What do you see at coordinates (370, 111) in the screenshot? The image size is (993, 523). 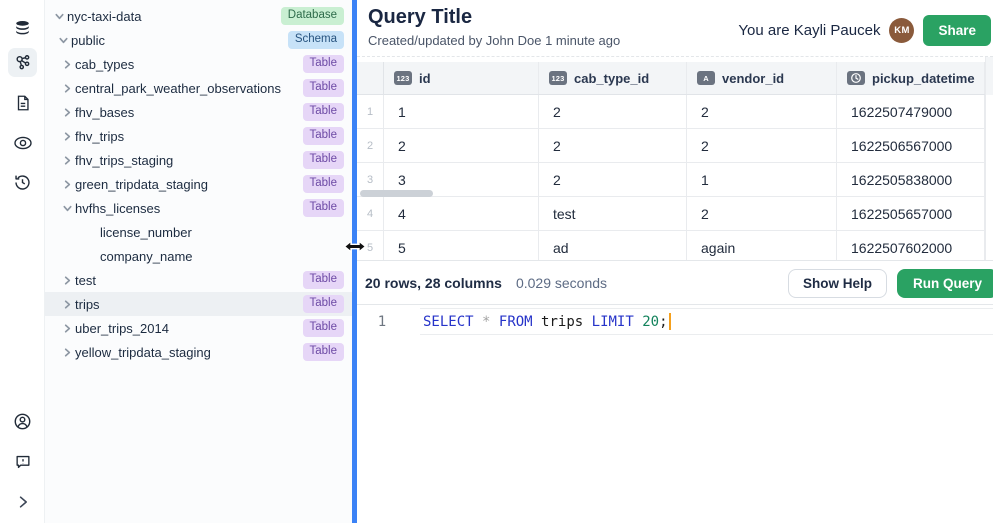 I see `row-number: 1` at bounding box center [370, 111].